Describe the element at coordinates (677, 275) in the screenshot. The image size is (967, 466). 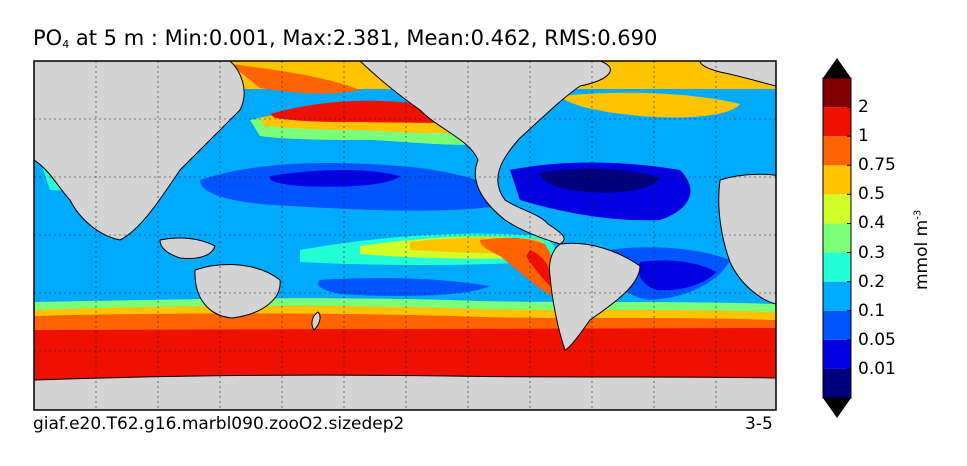
I see `satl-gyre-core` at that location.